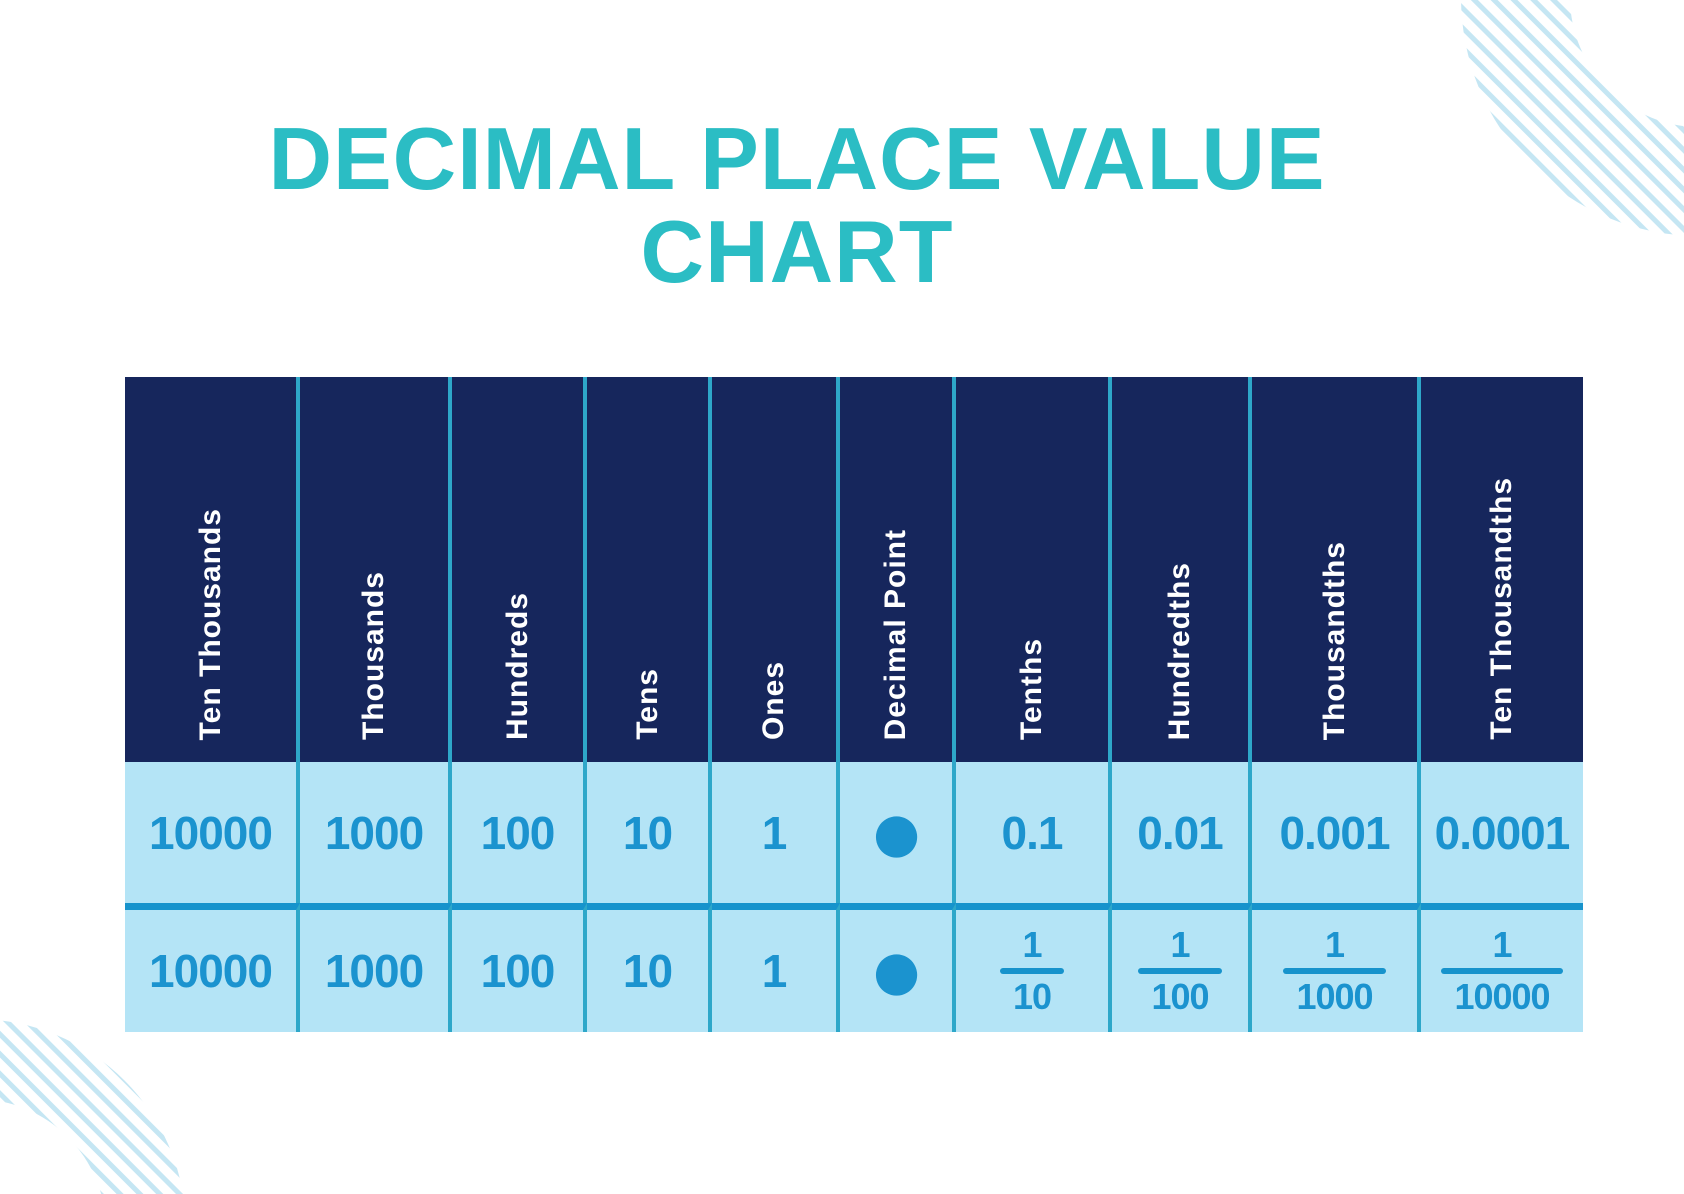 This screenshot has height=1194, width=1684. What do you see at coordinates (1334, 996) in the screenshot?
I see `fraction-denominator: 1000` at bounding box center [1334, 996].